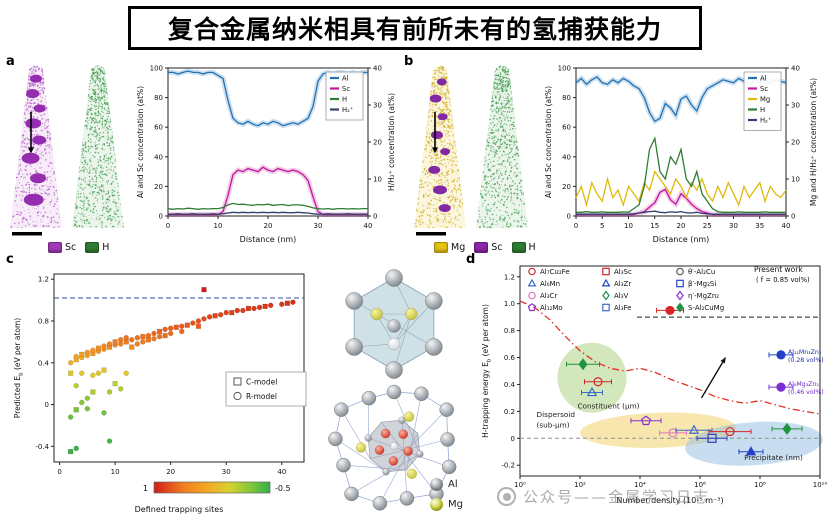 Image resolution: width=829 pixels, height=532 pixels. I want to click on svg-text: Distance (nm), so click(681, 239).